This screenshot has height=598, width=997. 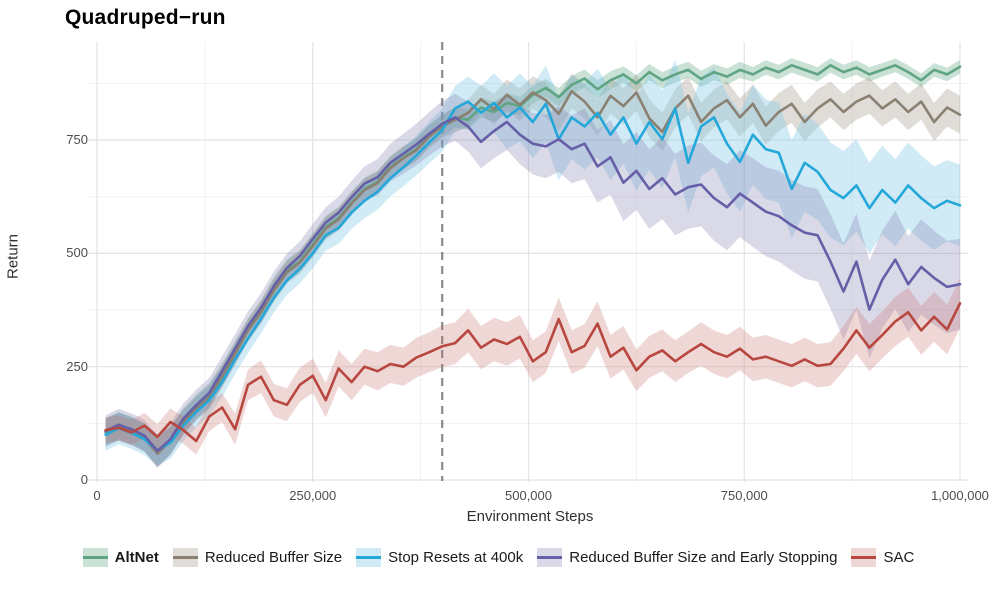 I want to click on y-tick-label: 500, so click(x=77, y=253).